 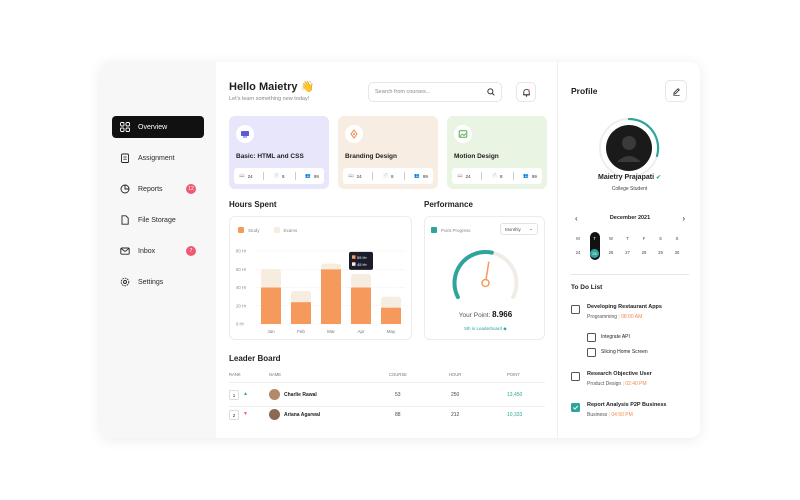 What do you see at coordinates (361, 306) in the screenshot?
I see `bar-study-apr` at bounding box center [361, 306].